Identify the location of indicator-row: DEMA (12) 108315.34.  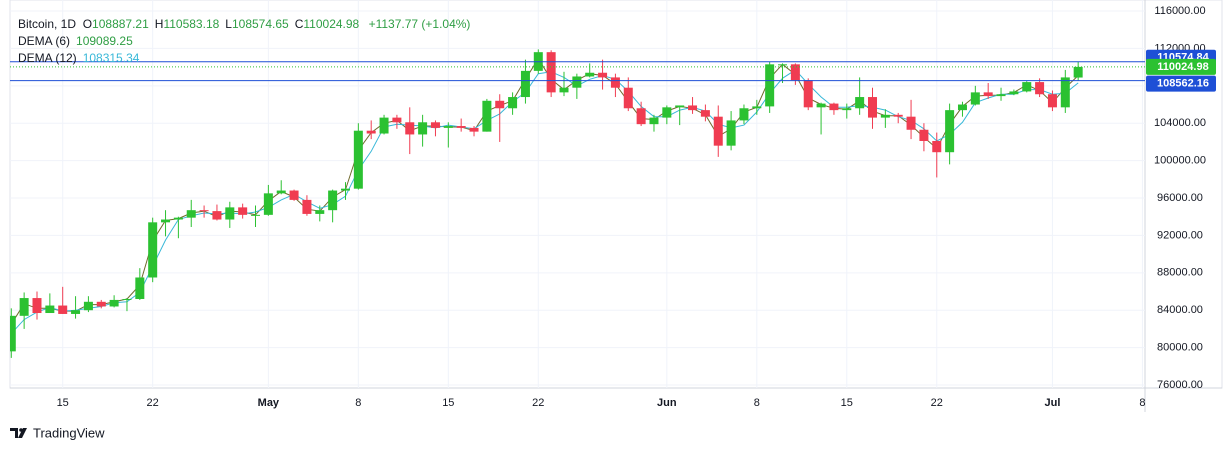
(244, 58).